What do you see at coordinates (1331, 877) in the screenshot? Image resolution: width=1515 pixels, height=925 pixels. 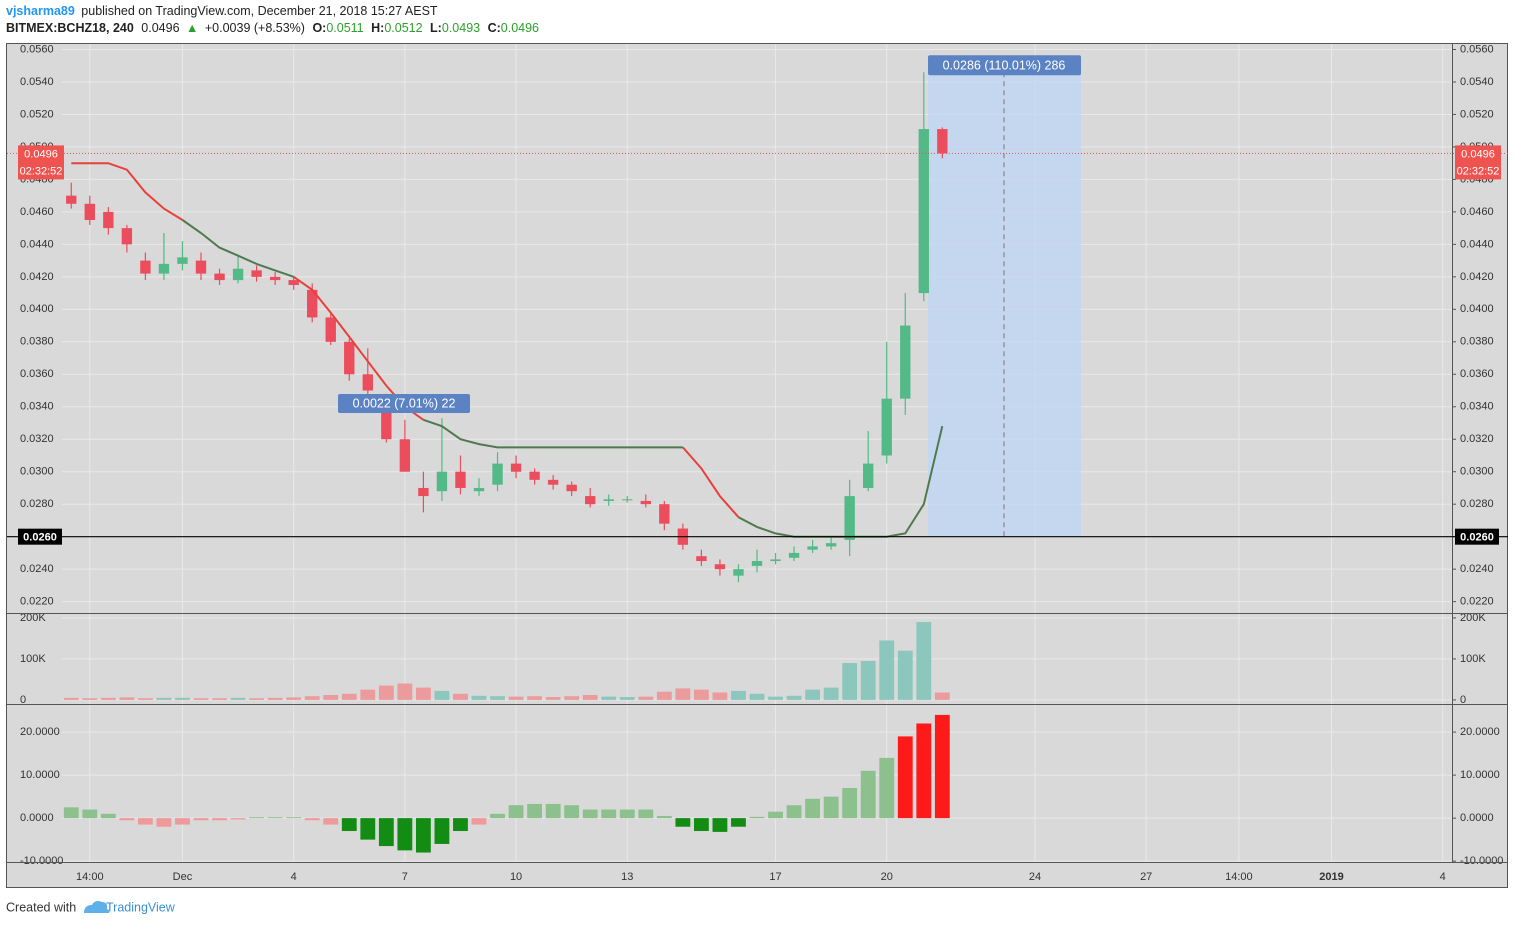 I see `x-tick-label: 2019` at bounding box center [1331, 877].